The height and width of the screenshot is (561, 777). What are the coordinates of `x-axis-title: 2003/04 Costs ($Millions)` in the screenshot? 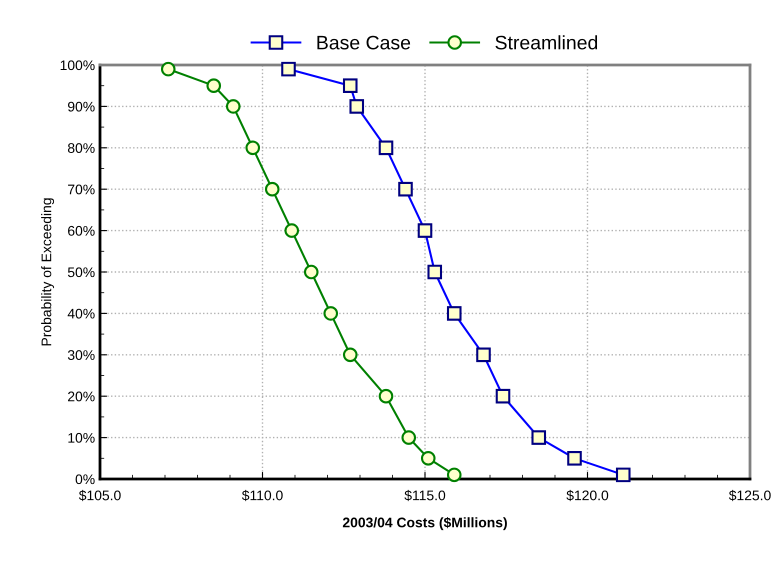 It's located at (424, 523).